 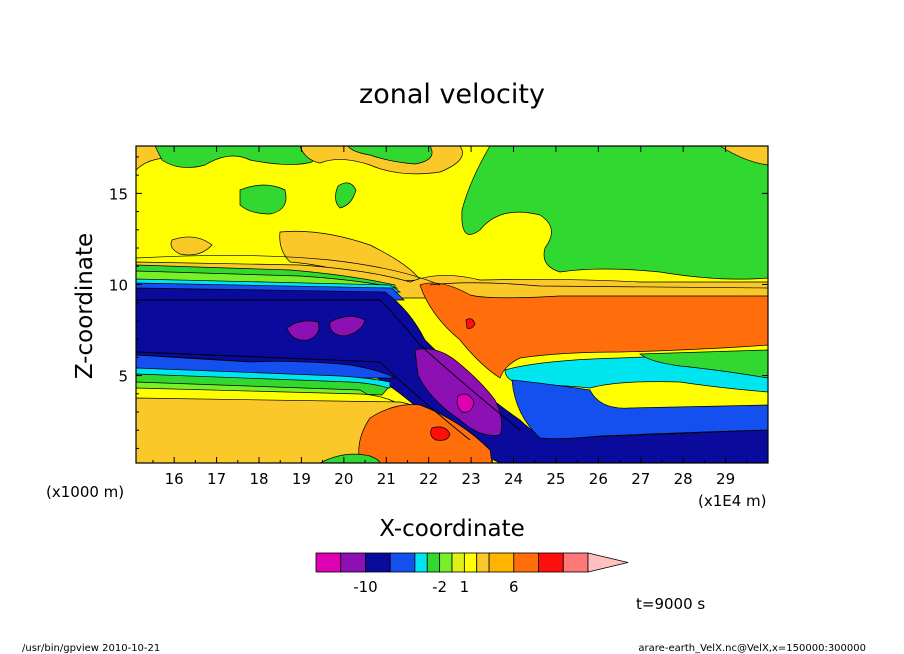 I want to click on colorbar, so click(x=472, y=562).